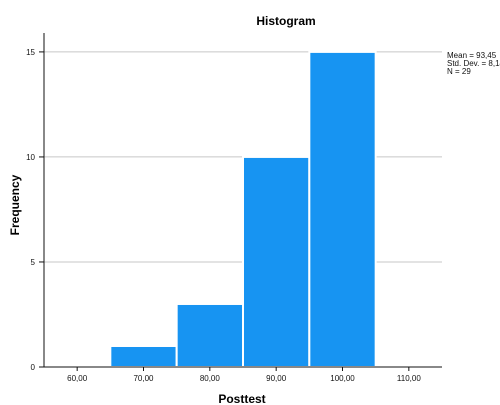  I want to click on y-axis-label: Frequency, so click(15, 204).